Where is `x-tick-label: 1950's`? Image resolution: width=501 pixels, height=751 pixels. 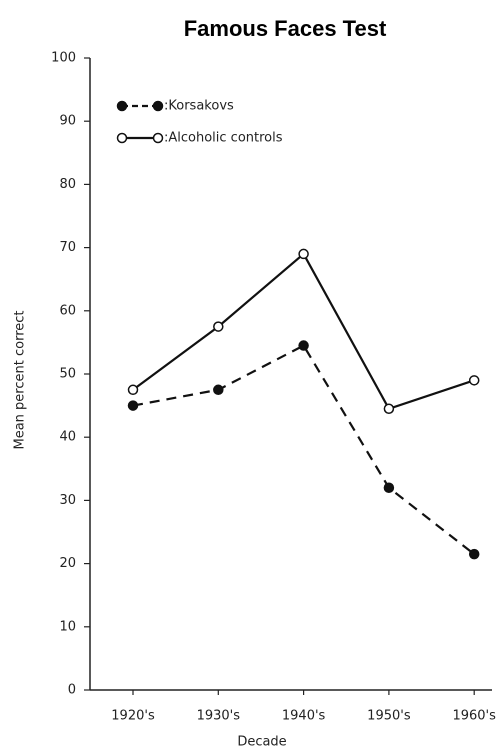
x-tick-label: 1950's is located at coordinates (389, 716).